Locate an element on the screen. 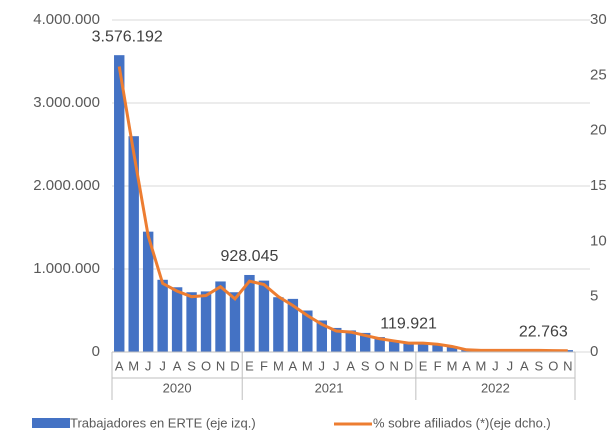  legend-label: Trabajadores en ERTE (eje izq.) is located at coordinates (163, 422).